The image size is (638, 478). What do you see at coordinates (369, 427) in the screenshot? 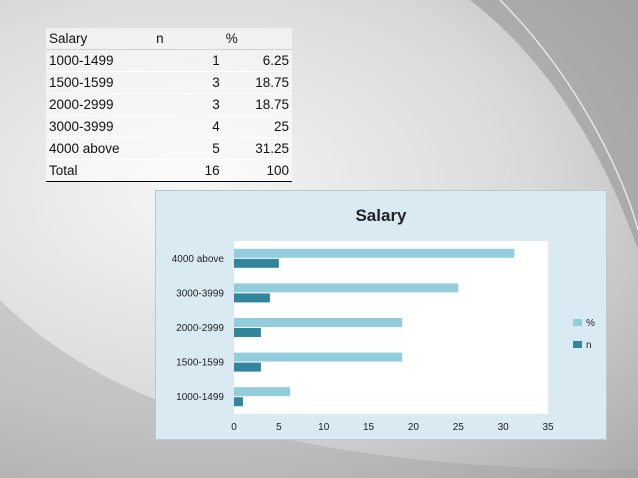
I see `x-tick-label: 15` at bounding box center [369, 427].